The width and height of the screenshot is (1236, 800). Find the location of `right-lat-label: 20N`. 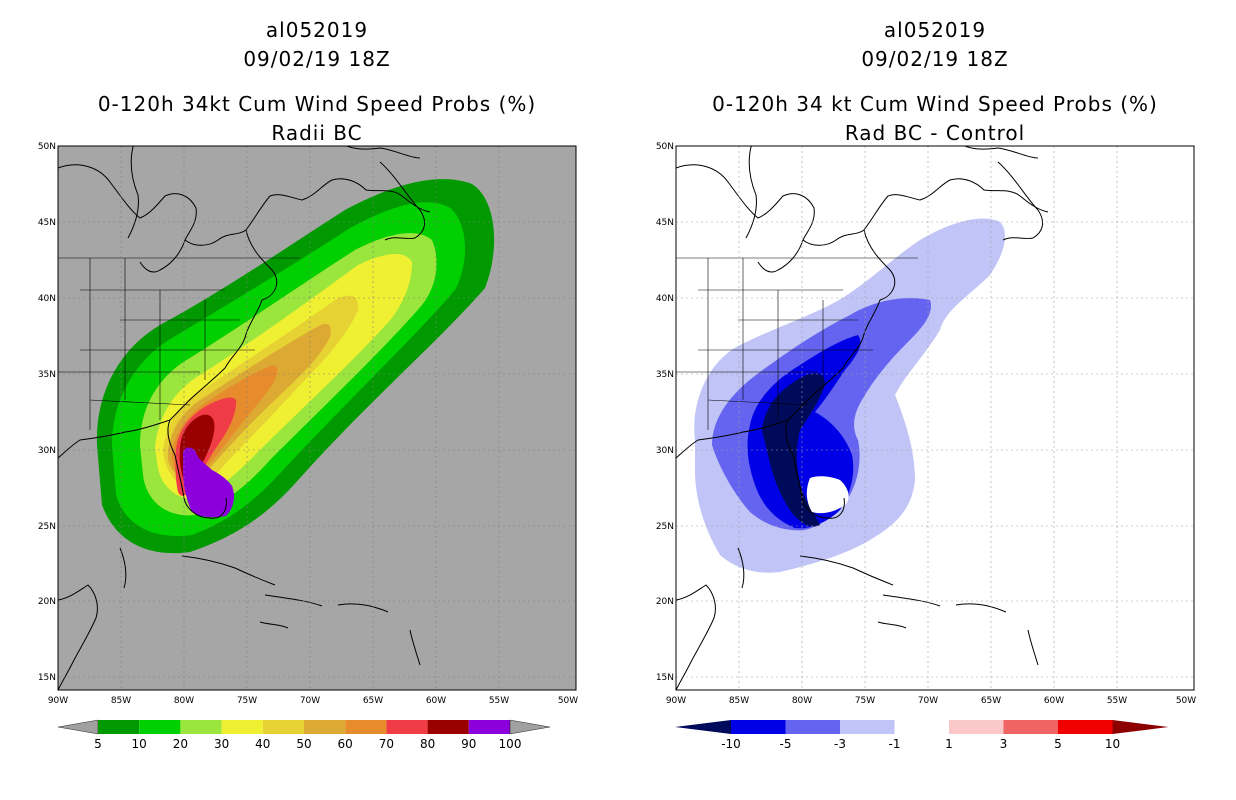

right-lat-label: 20N is located at coordinates (665, 602).